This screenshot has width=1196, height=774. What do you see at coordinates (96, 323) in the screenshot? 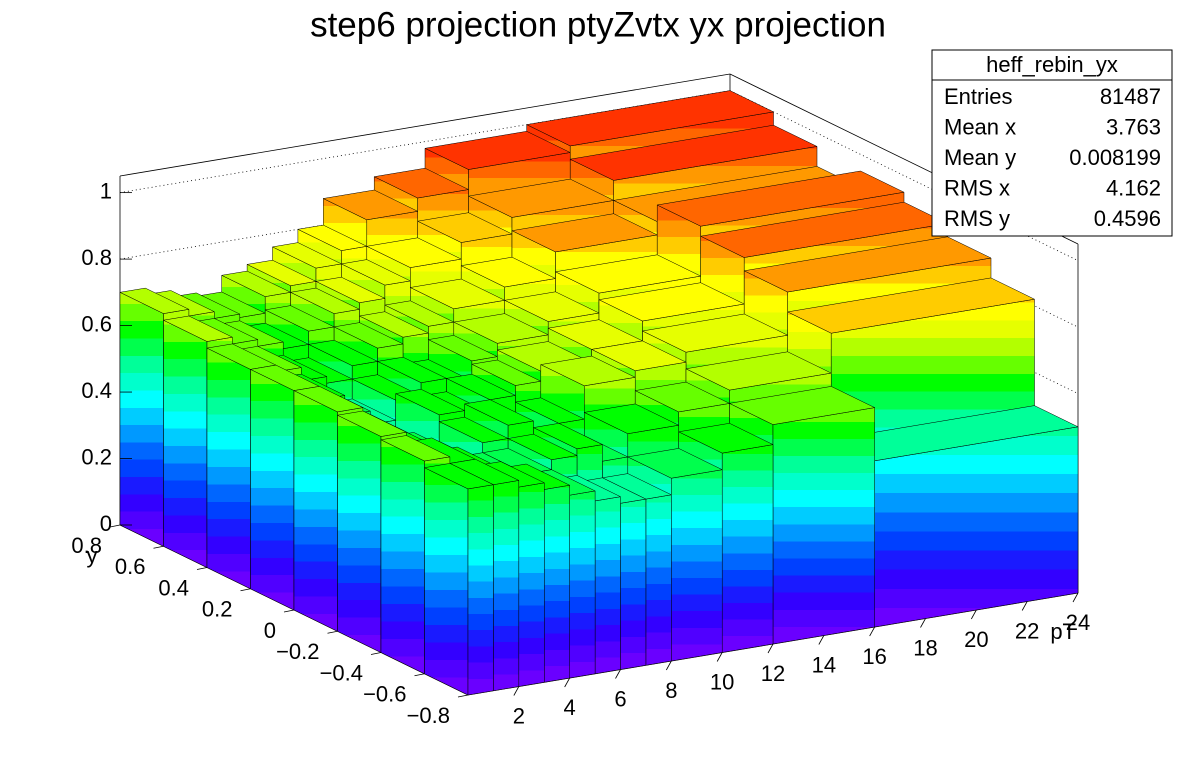
I see `z-tick-label: 0.6` at bounding box center [96, 323].